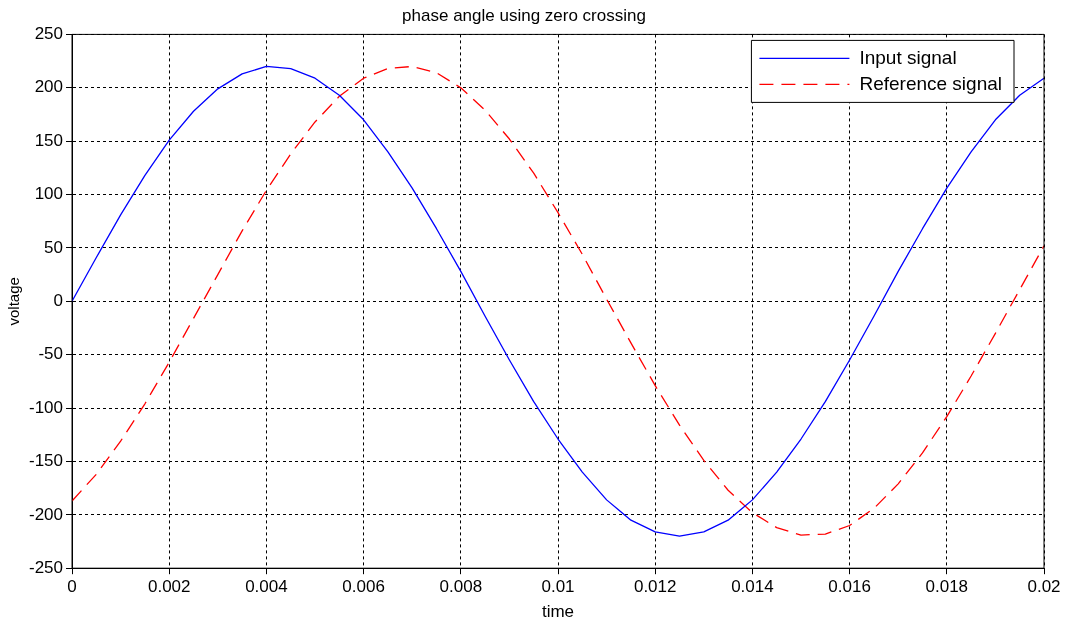  I want to click on y-tick-label: 0, so click(58, 300).